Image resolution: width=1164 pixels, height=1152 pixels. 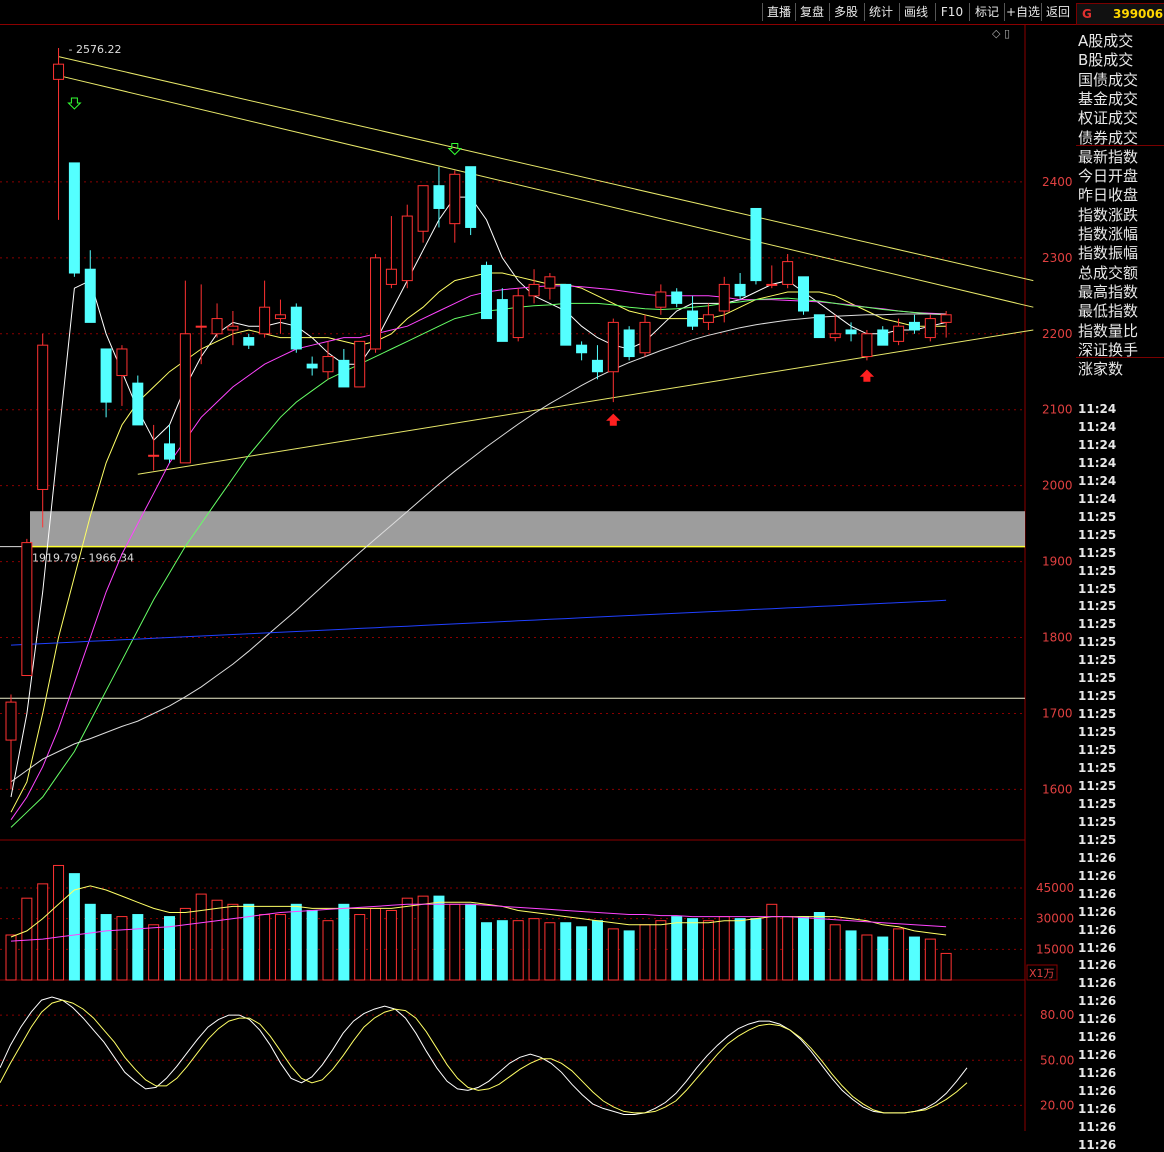 I want to click on mark-button: 标记, so click(x=986, y=12).